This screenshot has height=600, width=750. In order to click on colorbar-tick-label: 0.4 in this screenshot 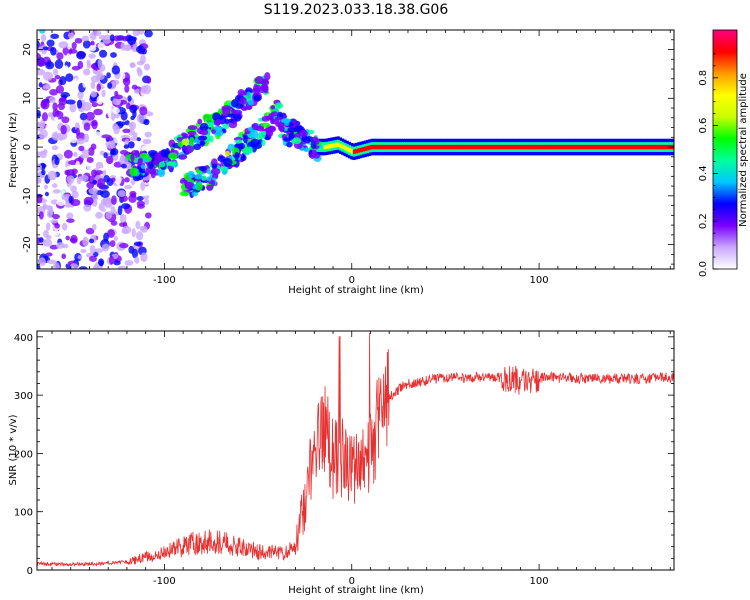, I will do `click(703, 173)`.